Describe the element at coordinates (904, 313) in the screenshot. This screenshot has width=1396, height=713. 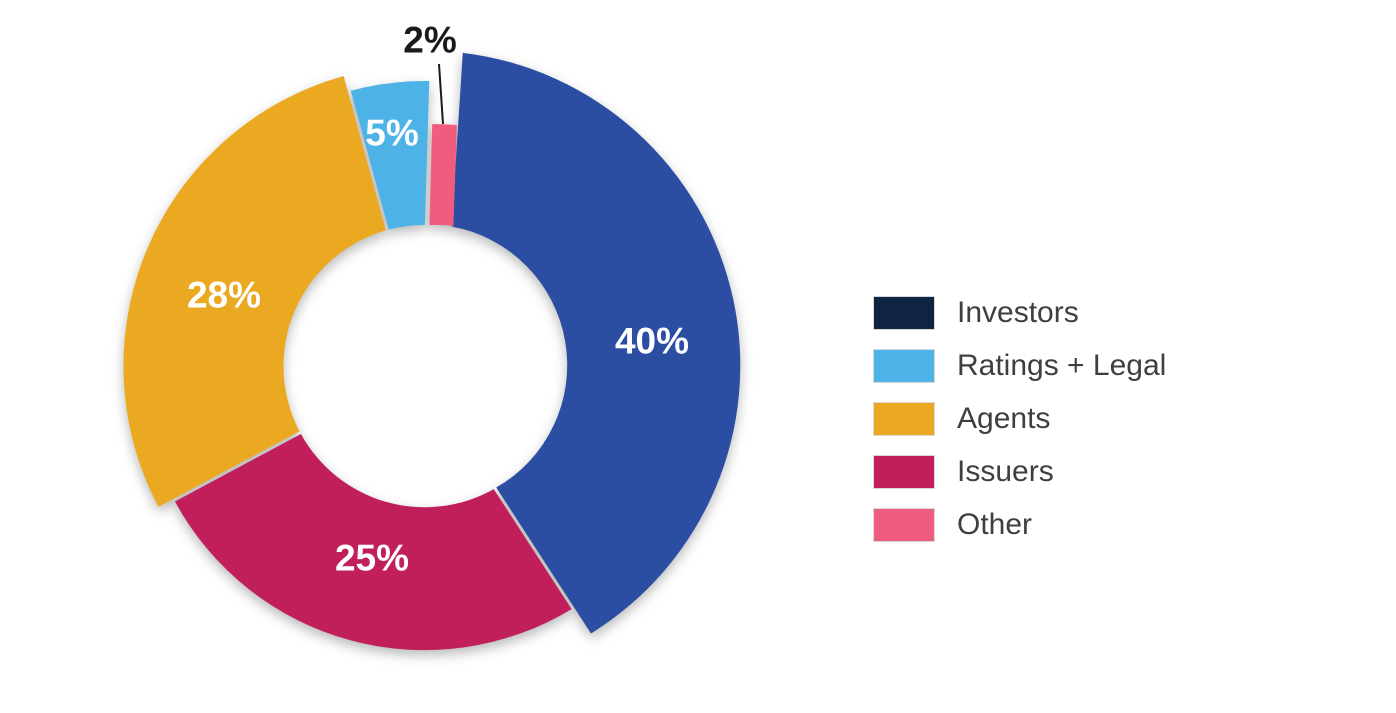
I see `legend-swatch-investors` at that location.